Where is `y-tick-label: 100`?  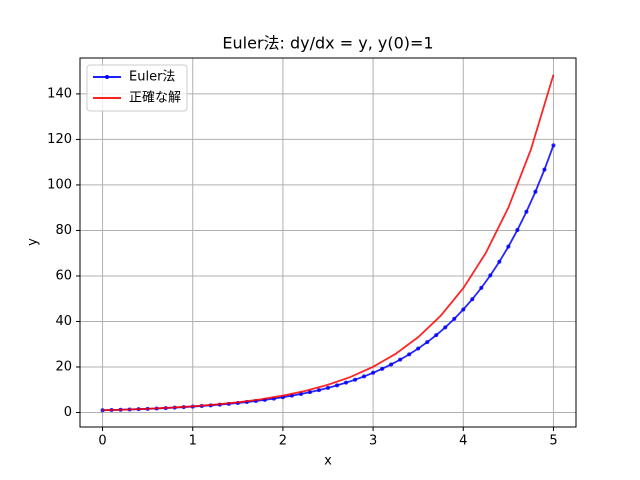
y-tick-label: 100 is located at coordinates (59, 184).